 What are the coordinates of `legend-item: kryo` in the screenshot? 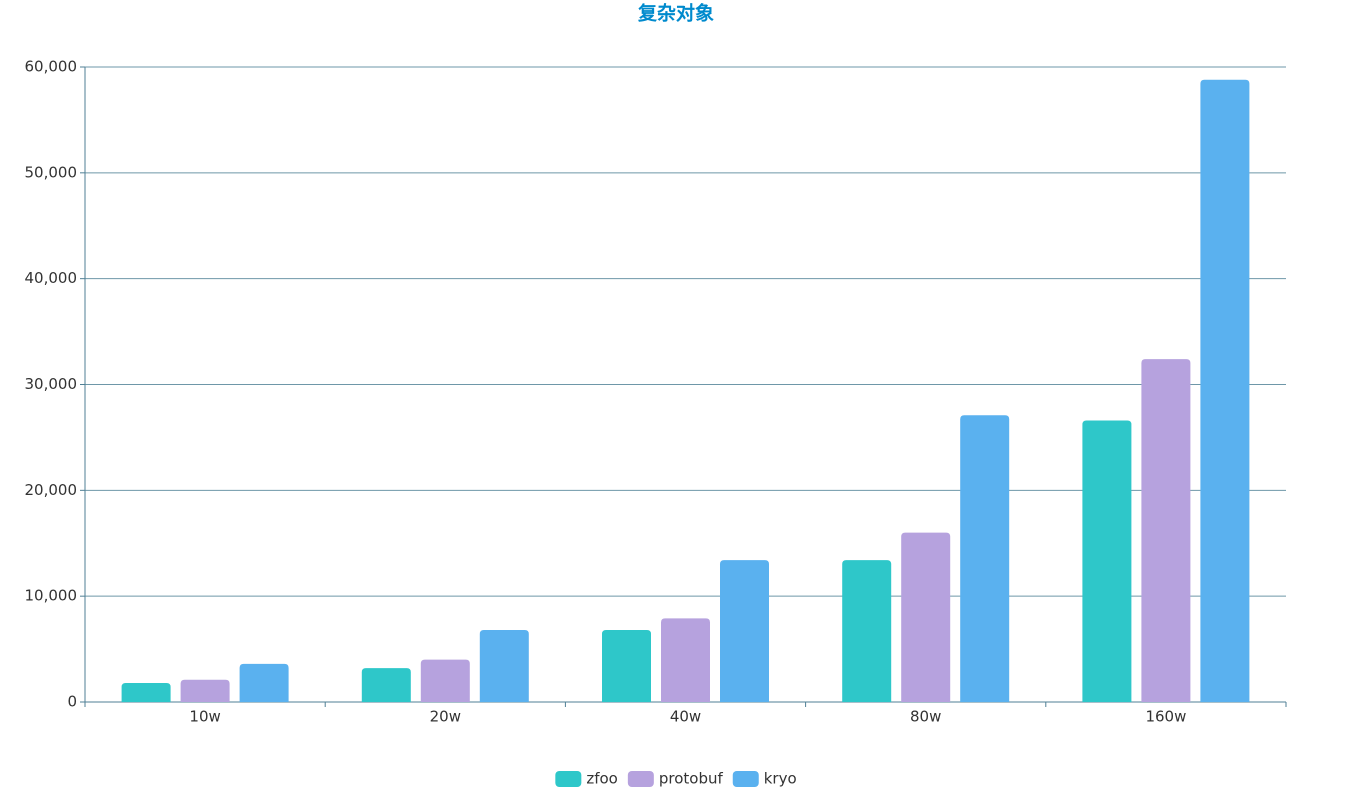 It's located at (764, 779).